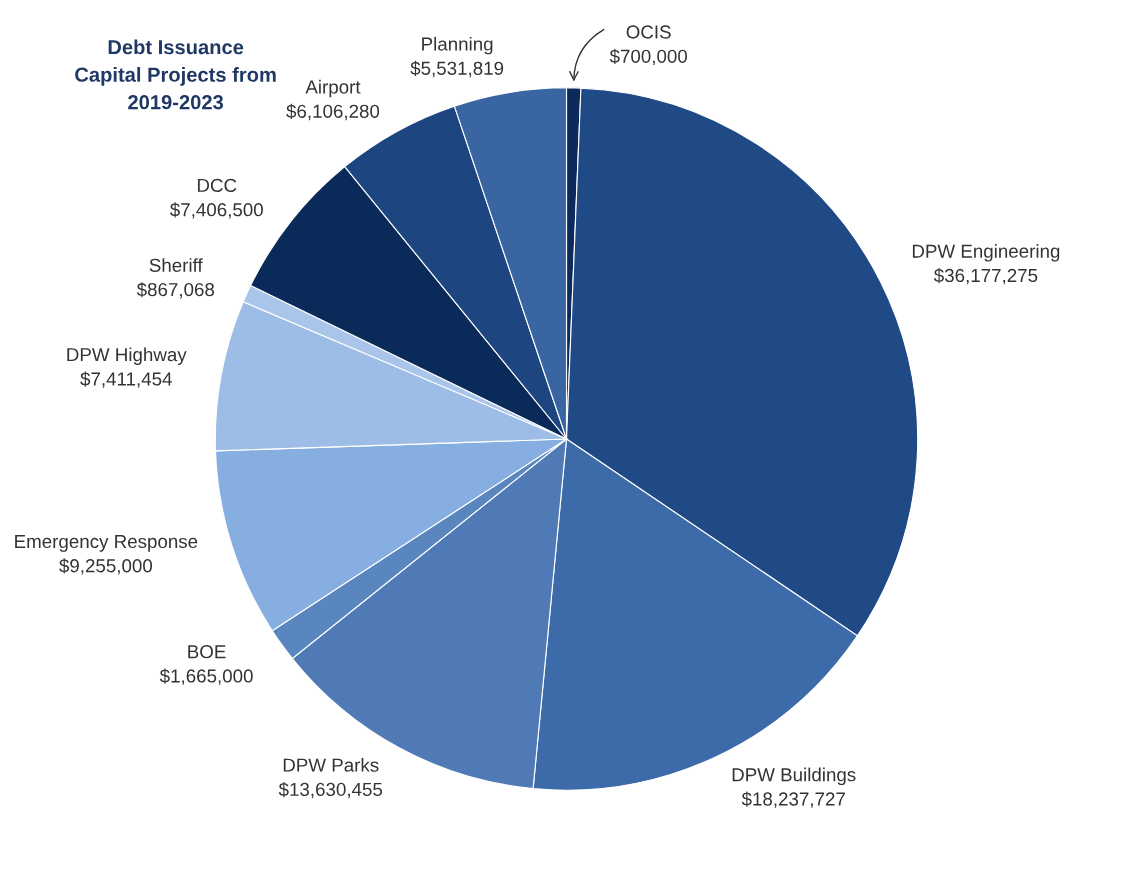 This screenshot has width=1133, height=878. Describe the element at coordinates (793, 799) in the screenshot. I see `data-label: $18,237,727` at that location.